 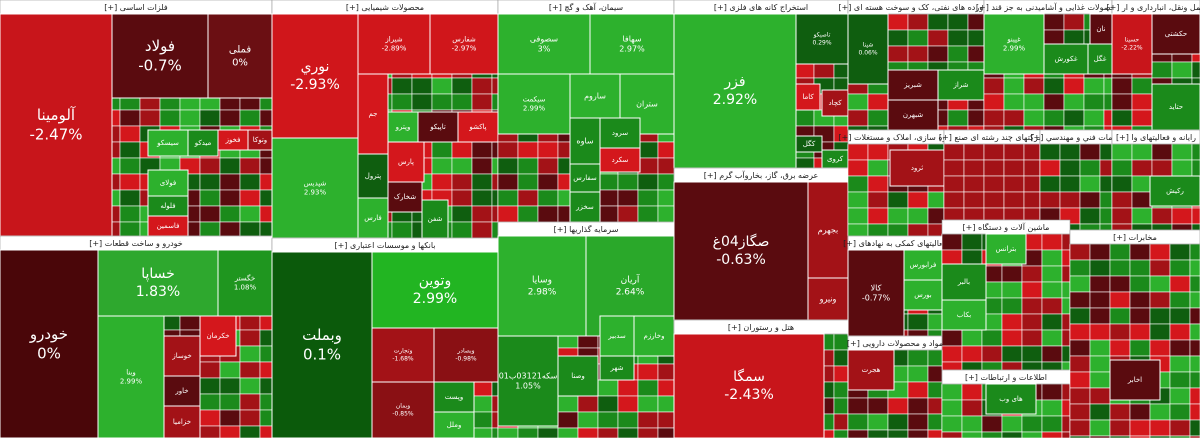 I want to click on tile-name: شپنا, so click(x=868, y=45).